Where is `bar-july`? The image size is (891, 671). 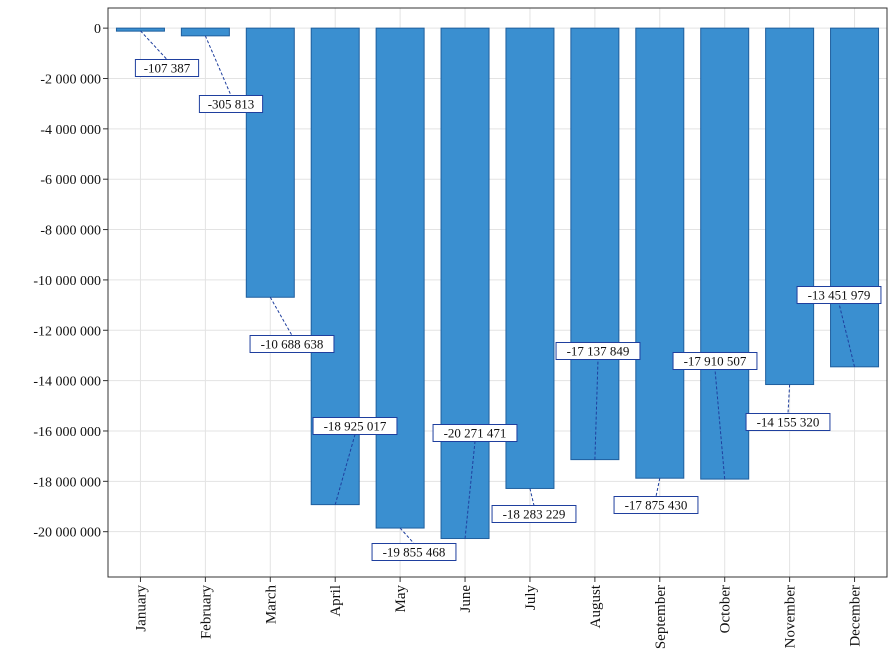
bar-july is located at coordinates (530, 258).